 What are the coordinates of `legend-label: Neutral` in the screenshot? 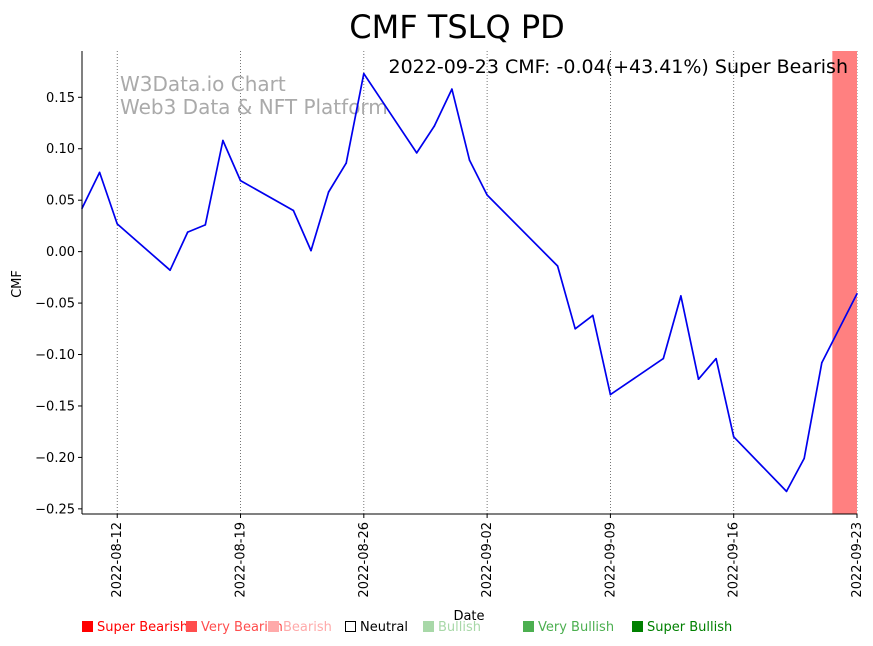 It's located at (384, 627).